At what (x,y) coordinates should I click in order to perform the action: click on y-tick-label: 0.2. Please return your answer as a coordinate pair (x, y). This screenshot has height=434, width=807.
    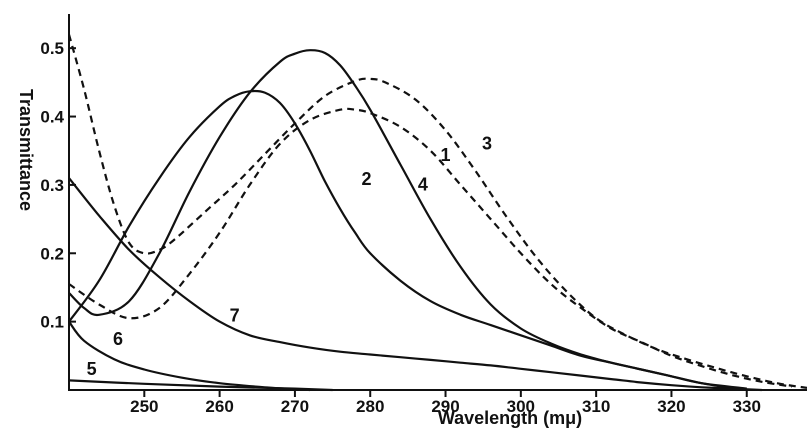
    Looking at the image, I should click on (52, 253).